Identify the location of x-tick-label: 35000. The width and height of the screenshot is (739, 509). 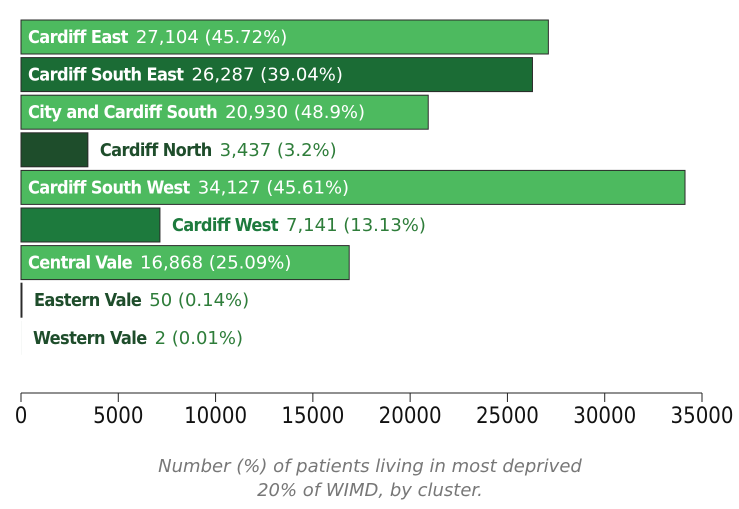
(702, 416).